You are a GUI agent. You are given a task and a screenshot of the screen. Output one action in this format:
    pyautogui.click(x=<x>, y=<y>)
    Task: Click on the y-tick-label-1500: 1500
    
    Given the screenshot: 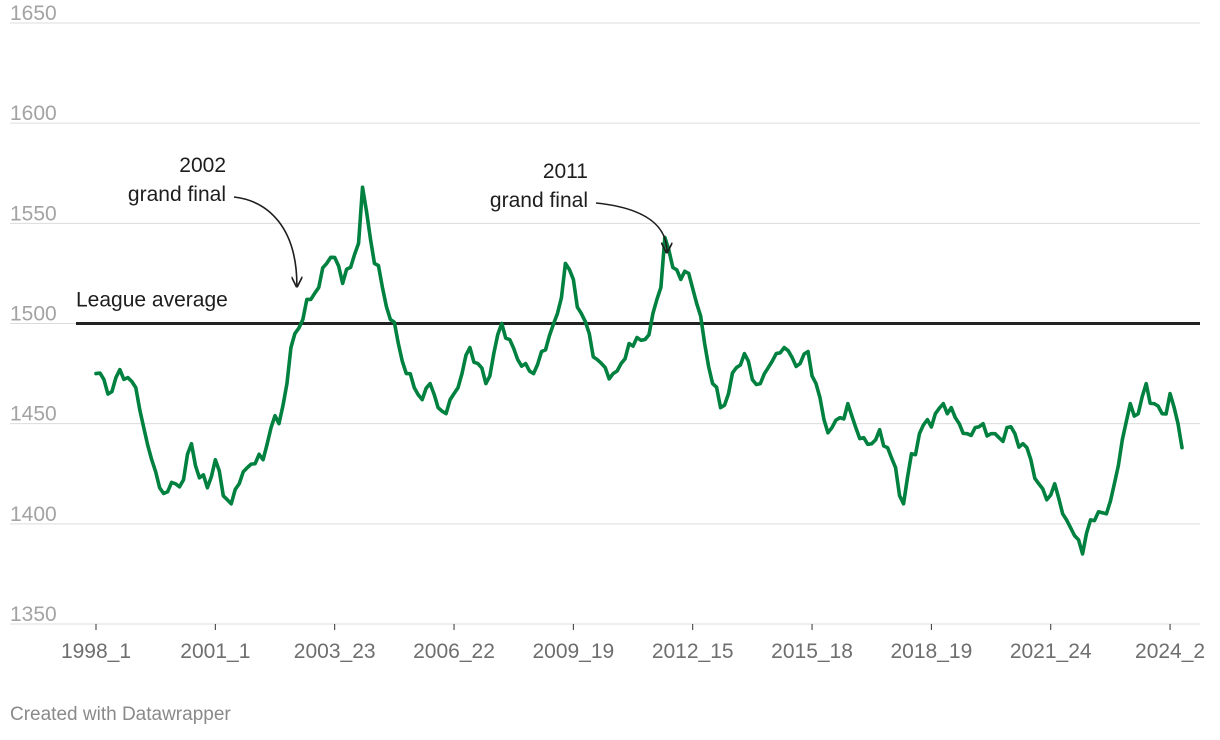 What is the action you would take?
    pyautogui.click(x=33, y=314)
    